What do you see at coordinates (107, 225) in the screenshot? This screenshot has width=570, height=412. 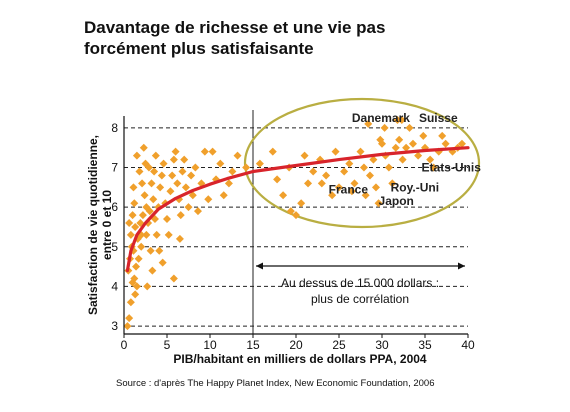 I see `y-axis-label-line-2: entre 0 et 10` at bounding box center [107, 225].